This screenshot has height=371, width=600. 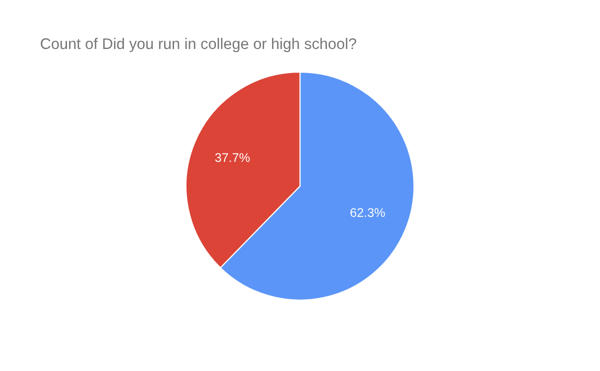 What do you see at coordinates (198, 45) in the screenshot?
I see `chart-title: Count of Did you run in college or high school?` at bounding box center [198, 45].